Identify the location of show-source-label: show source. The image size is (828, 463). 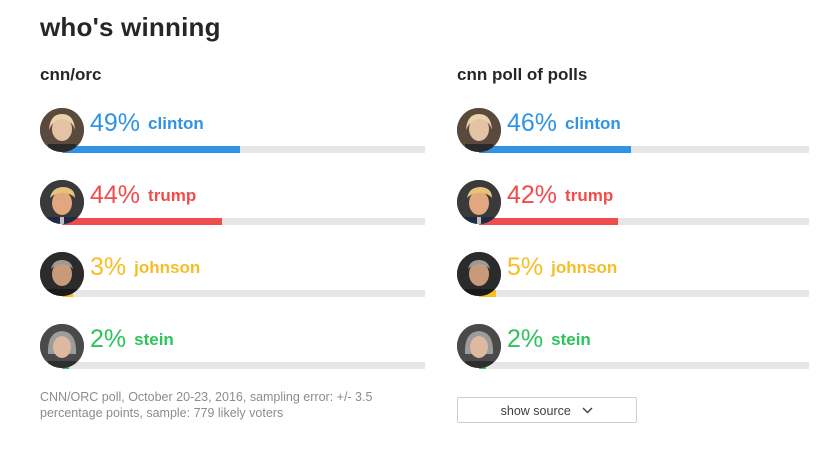
(535, 411).